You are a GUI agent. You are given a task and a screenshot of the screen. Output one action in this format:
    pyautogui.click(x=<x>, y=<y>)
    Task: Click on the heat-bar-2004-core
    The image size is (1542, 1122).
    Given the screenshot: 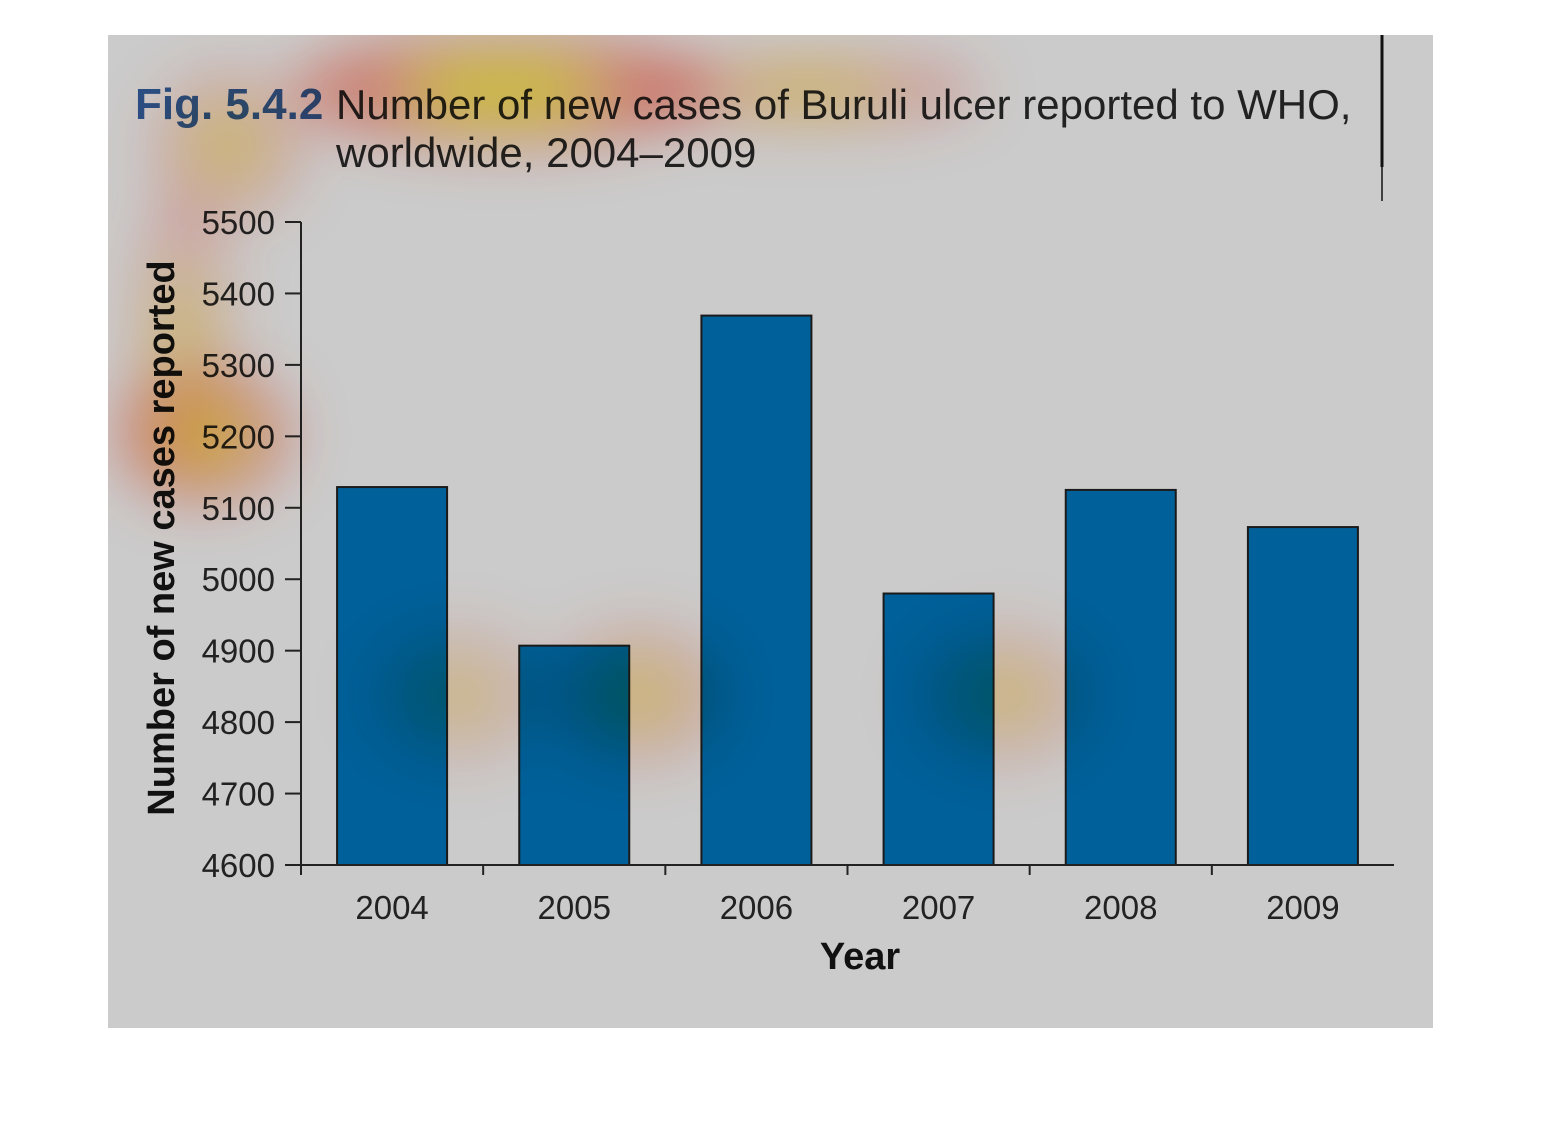 What is the action you would take?
    pyautogui.click(x=457, y=695)
    